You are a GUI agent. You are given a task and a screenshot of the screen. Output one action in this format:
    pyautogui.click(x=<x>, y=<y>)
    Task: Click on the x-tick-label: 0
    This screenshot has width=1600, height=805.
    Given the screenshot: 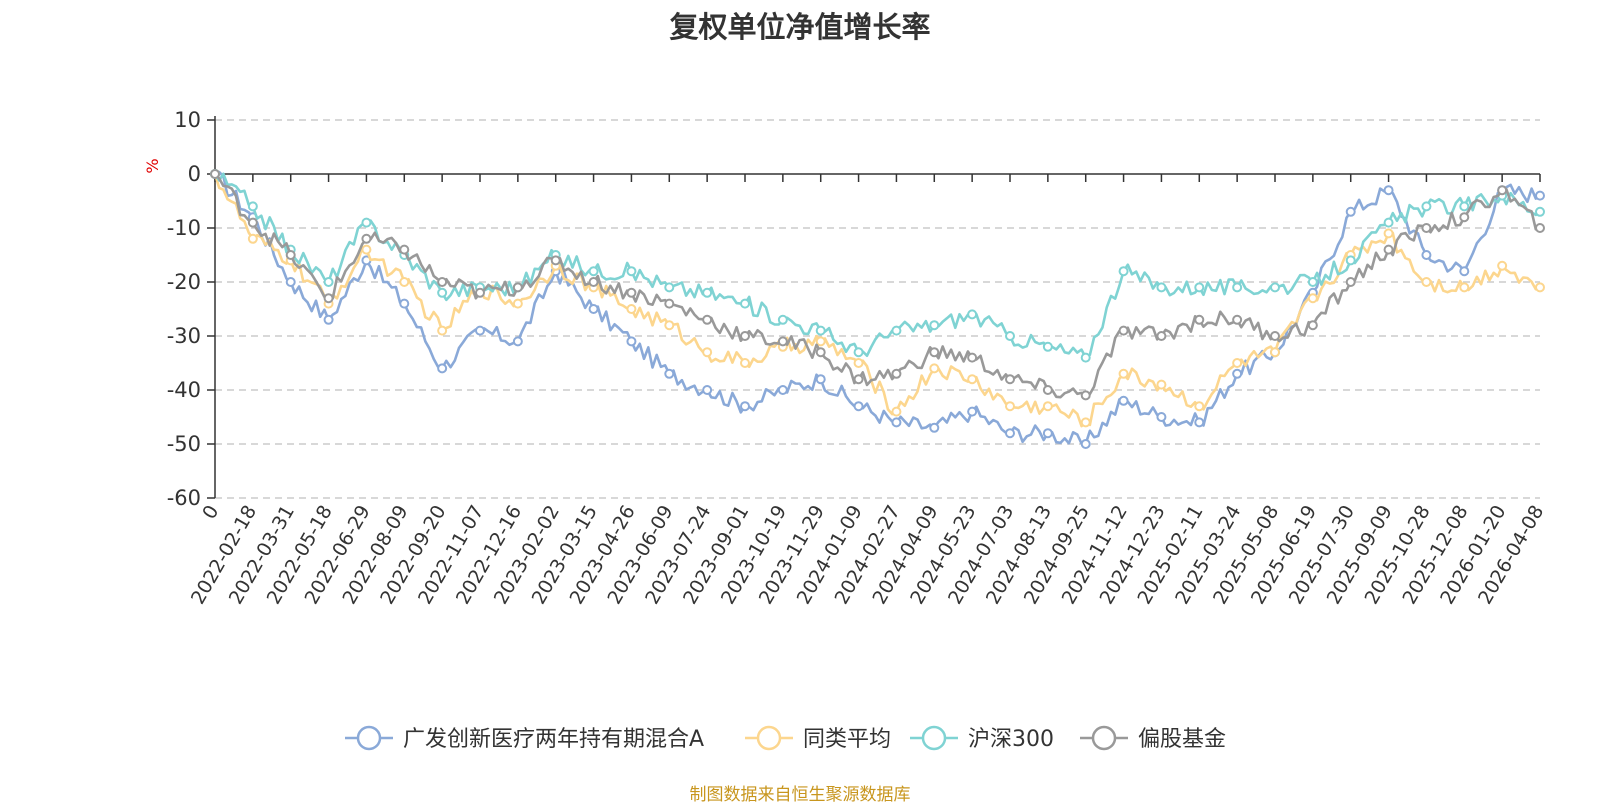 What is the action you would take?
    pyautogui.click(x=210, y=512)
    